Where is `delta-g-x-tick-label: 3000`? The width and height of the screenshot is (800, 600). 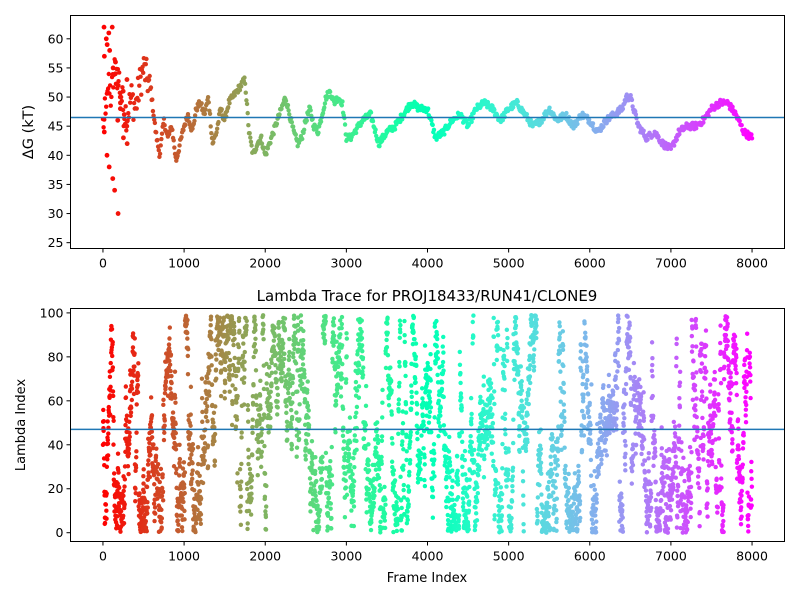 delta-g-x-tick-label: 3000 is located at coordinates (346, 263).